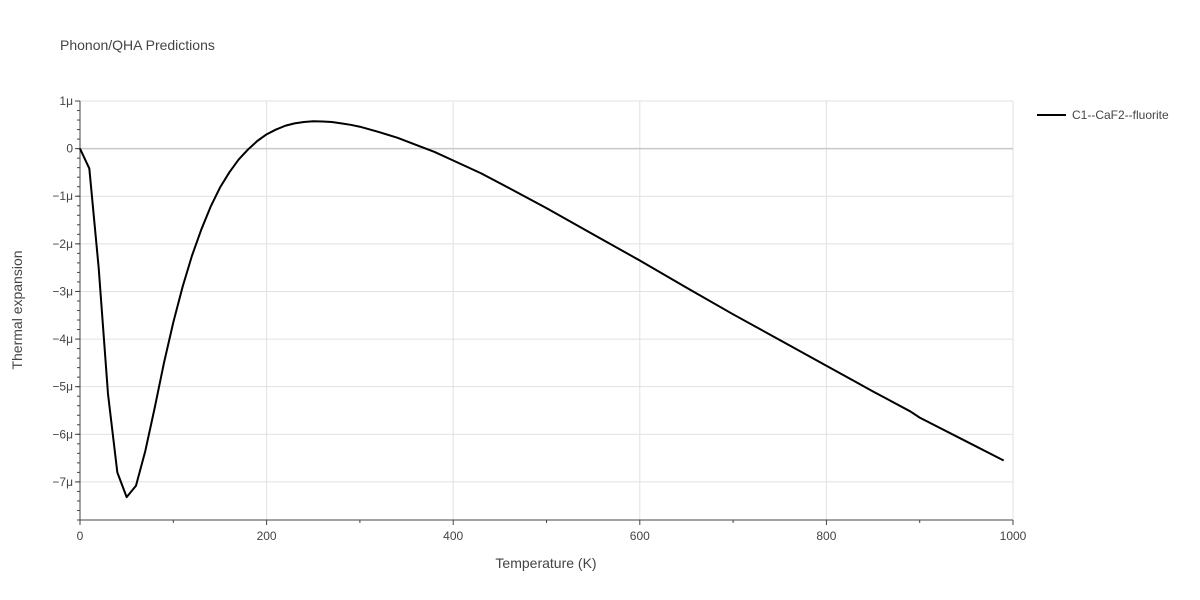  I want to click on y-tick-label: −2μ, so click(62, 244).